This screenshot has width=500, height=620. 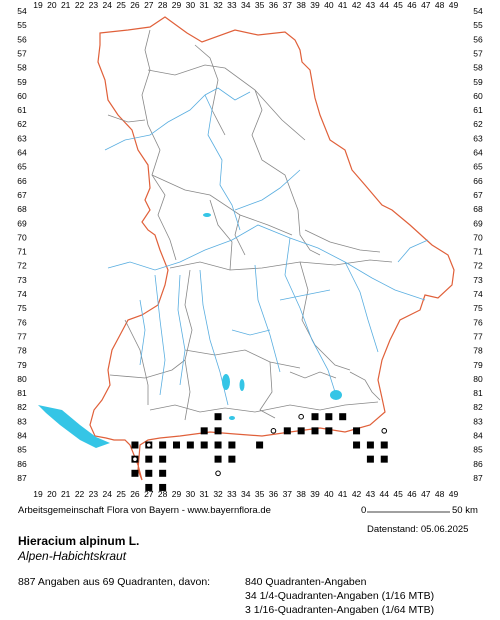 I want to click on row-label-left: 85, so click(x=22, y=450).